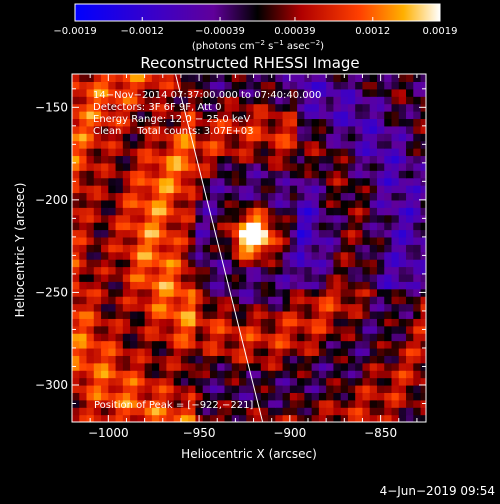 The image size is (500, 504). I want to click on annotation-time-range: 14−Nov−2014 07:37:00.000 to 07:40:40.000, so click(207, 95).